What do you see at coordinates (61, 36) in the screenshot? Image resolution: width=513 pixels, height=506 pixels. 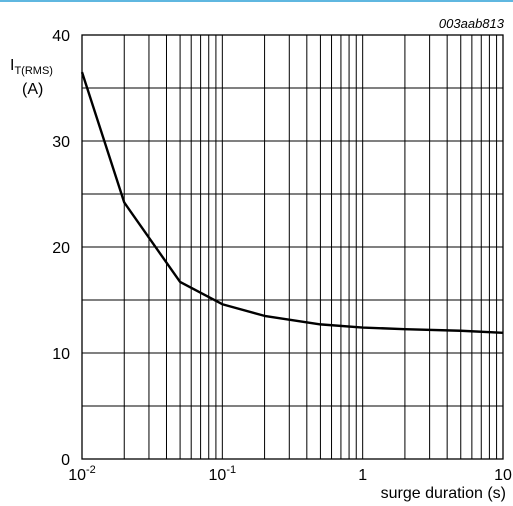 I see `y-tick-label: 40` at bounding box center [61, 36].